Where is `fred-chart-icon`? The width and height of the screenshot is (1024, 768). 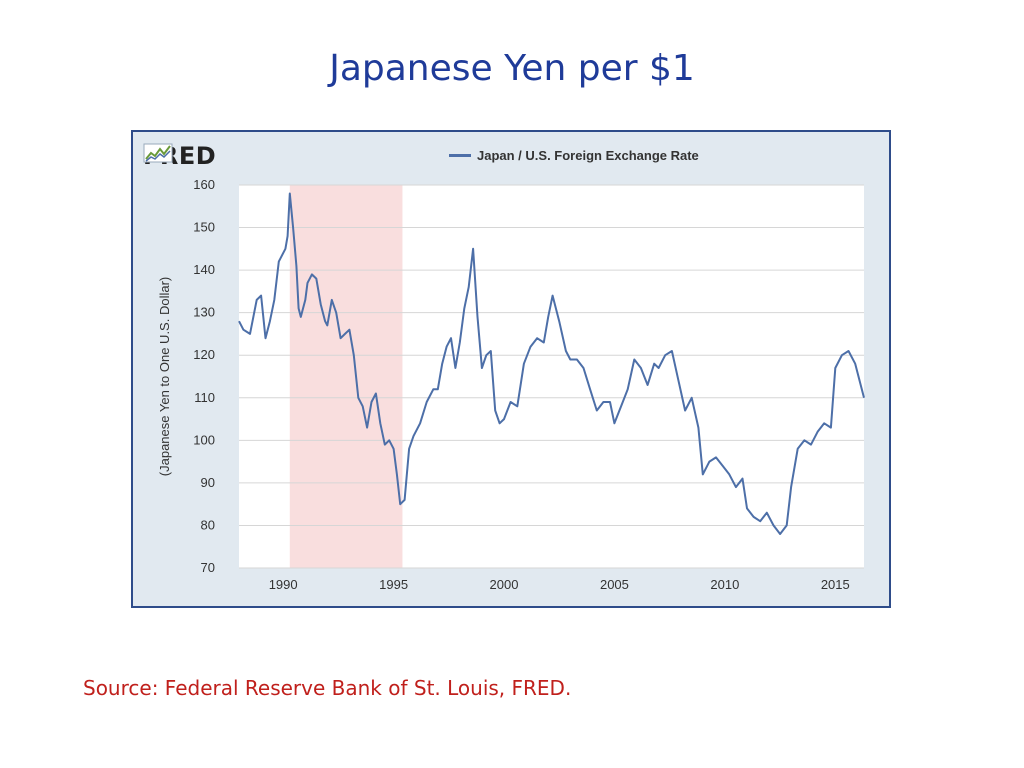 fred-chart-icon is located at coordinates (158, 153).